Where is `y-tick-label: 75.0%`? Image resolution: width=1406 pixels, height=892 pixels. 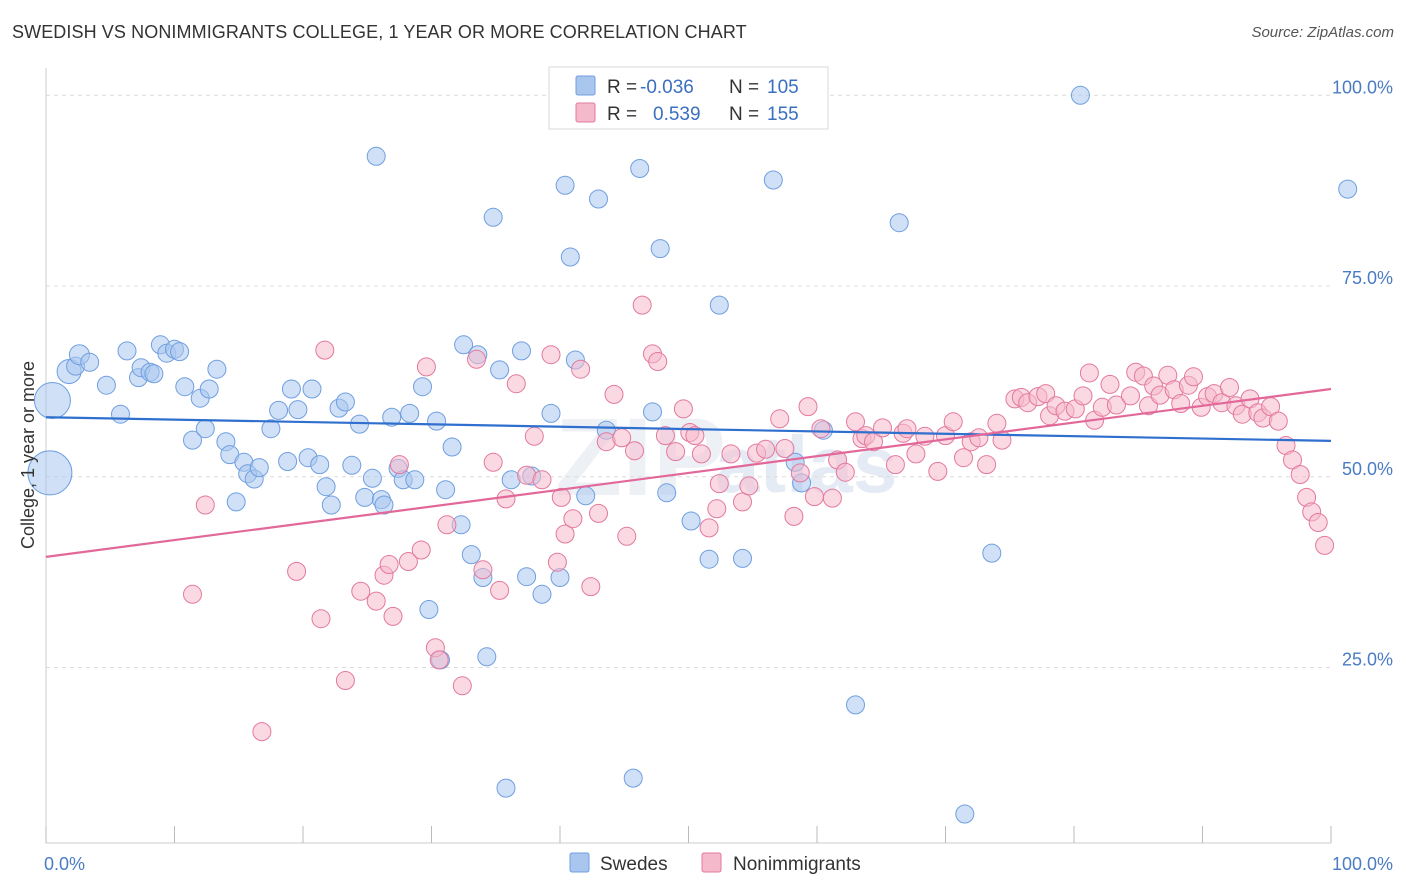
y-tick-label: 75.0% is located at coordinates (1367, 278).